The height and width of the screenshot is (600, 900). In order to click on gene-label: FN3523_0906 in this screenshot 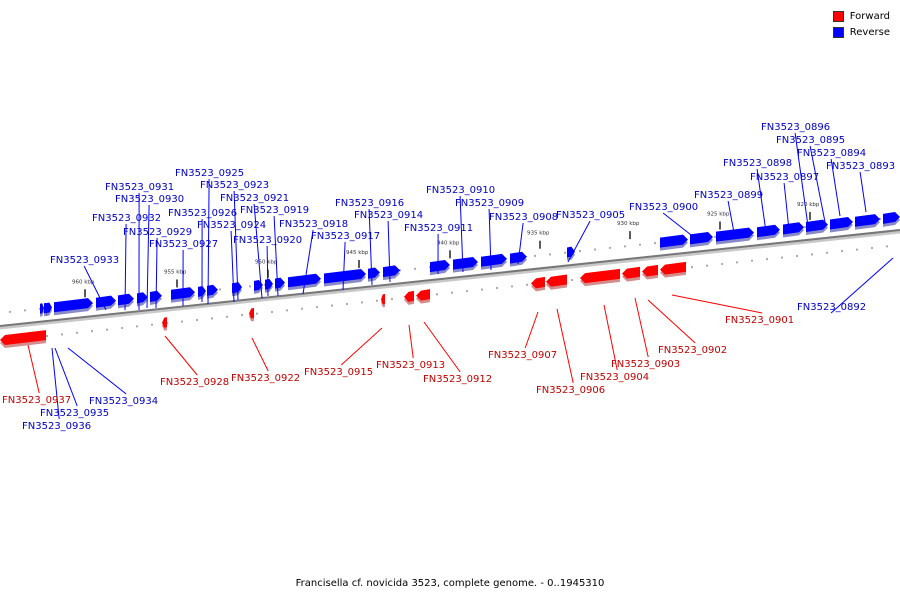, I will do `click(570, 390)`.